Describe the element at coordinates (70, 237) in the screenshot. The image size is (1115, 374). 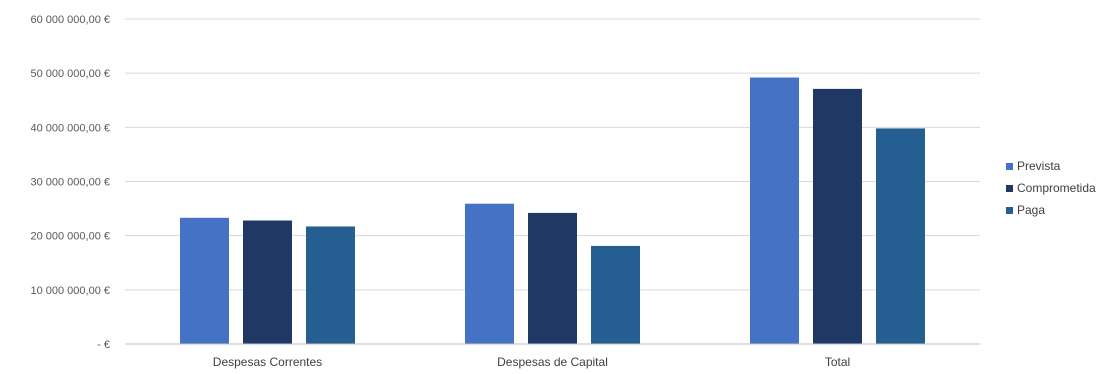
I see `y-tick-label: 20 000 000,00 €` at that location.